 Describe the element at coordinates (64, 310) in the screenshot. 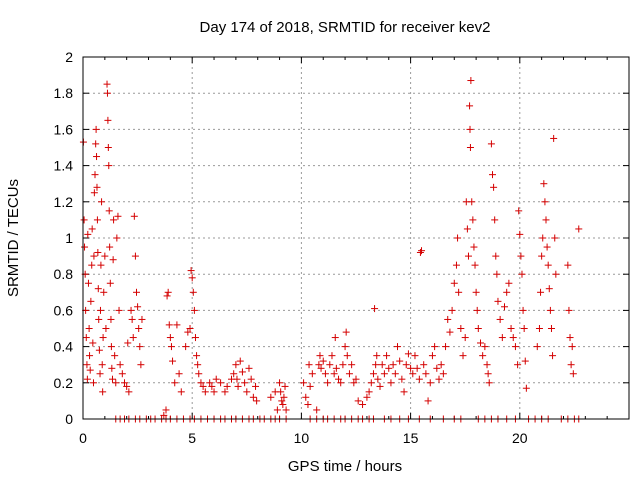

I see `y-tick-label: 0.6` at that location.